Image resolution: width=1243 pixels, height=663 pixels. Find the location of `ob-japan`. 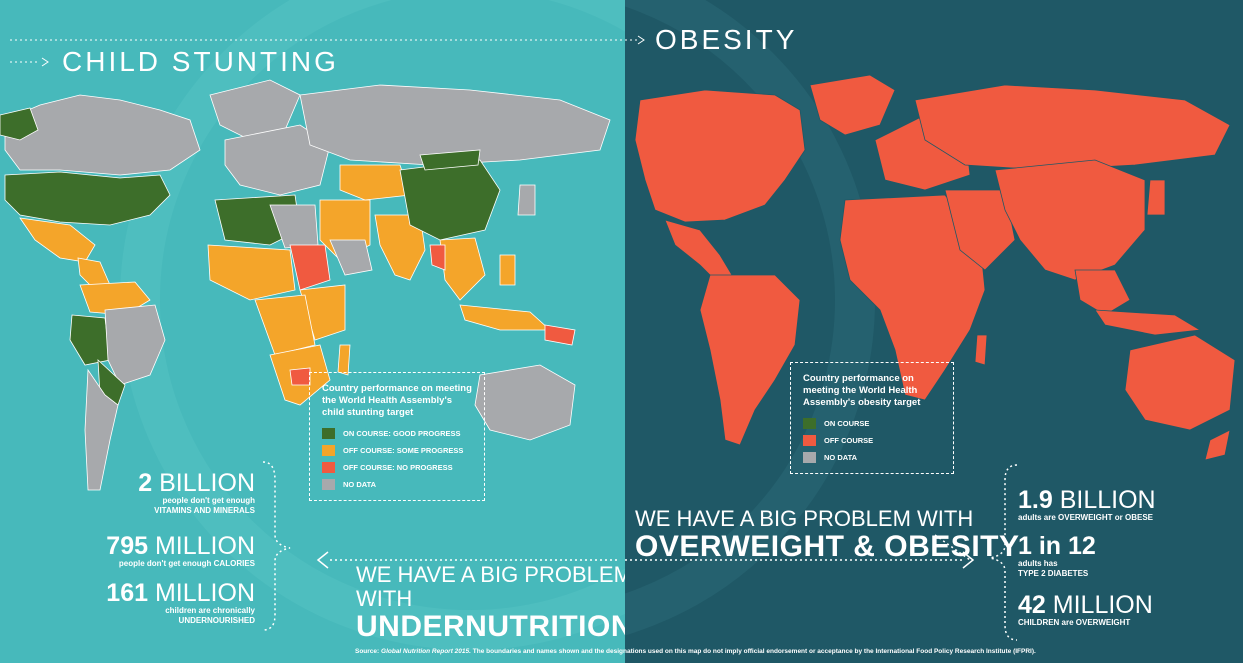

ob-japan is located at coordinates (1156, 197).